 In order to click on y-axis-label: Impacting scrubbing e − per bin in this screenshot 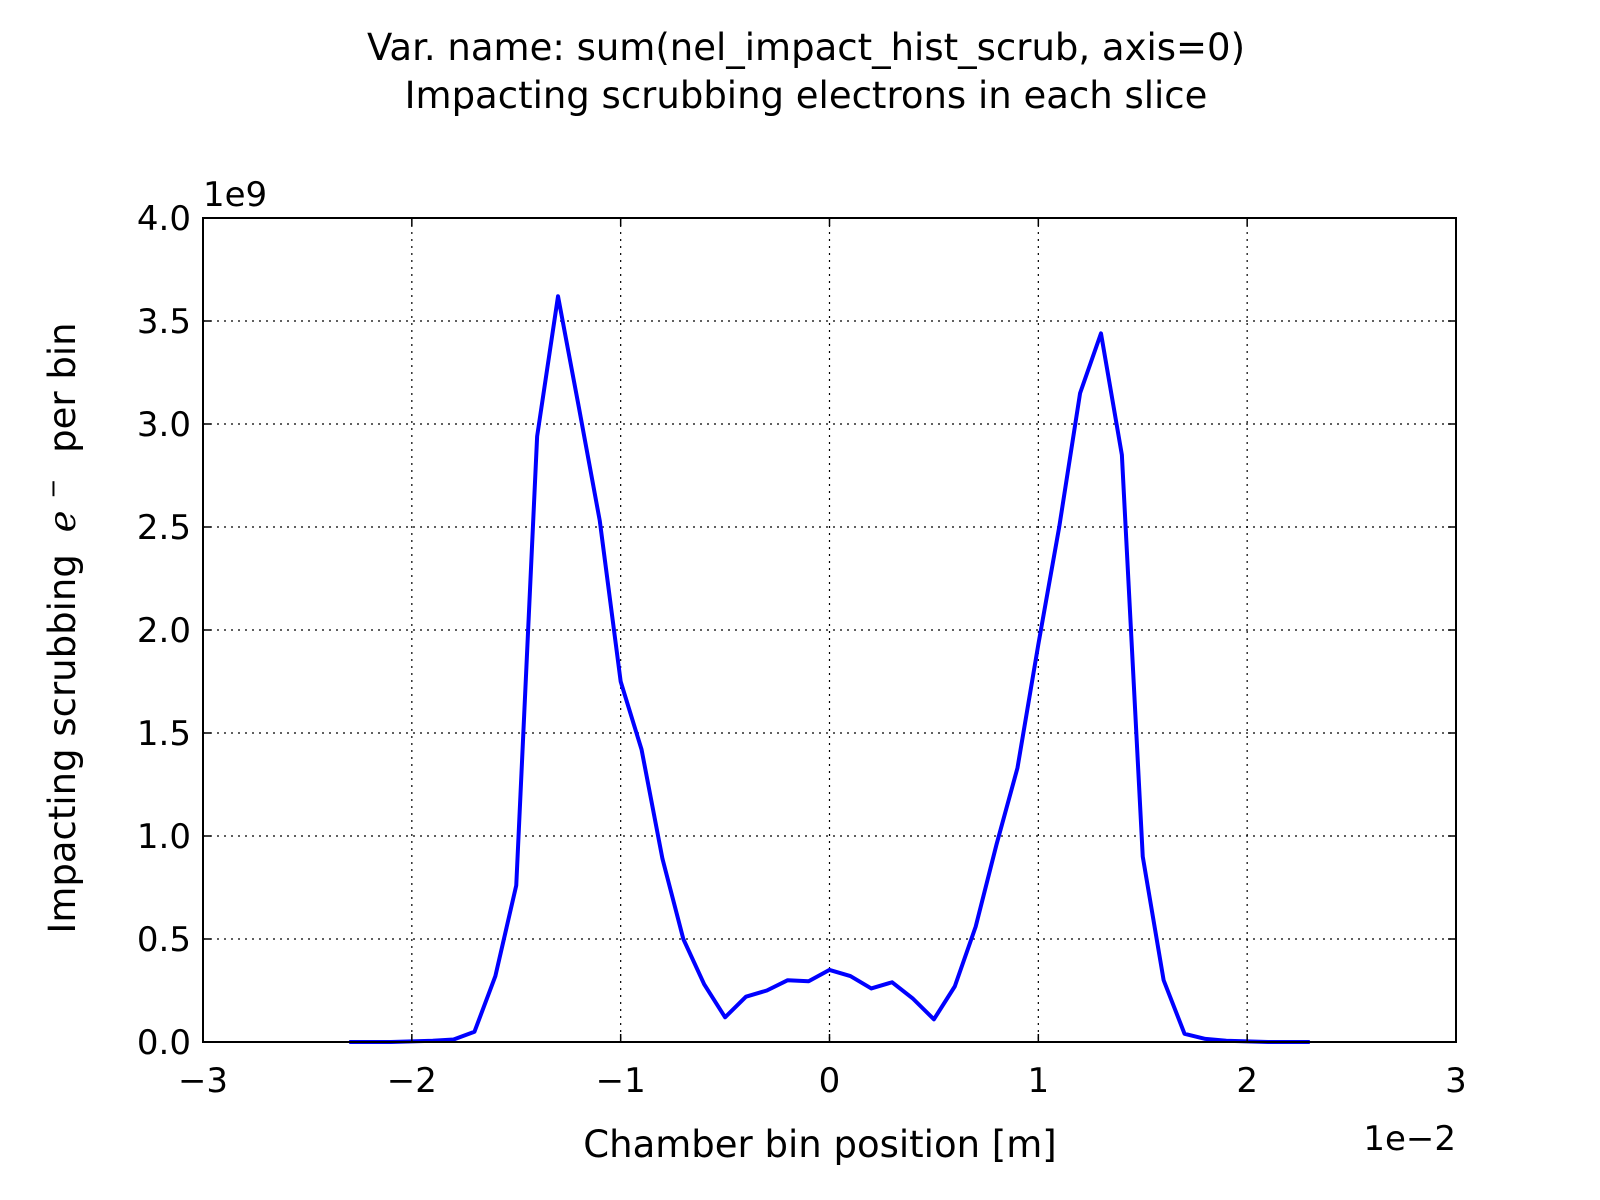, I will do `click(55, 627)`.